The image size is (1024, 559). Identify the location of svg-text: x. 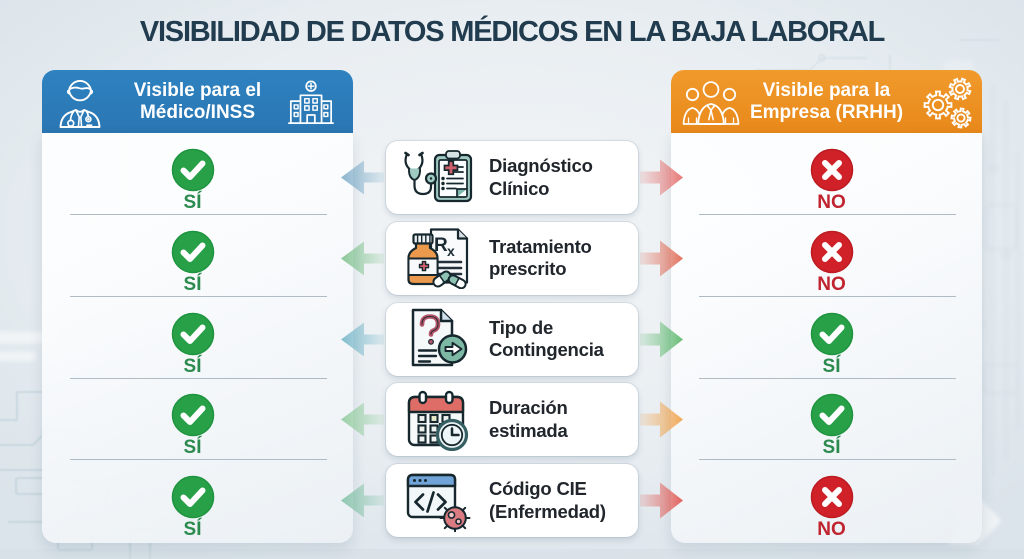
(451, 251).